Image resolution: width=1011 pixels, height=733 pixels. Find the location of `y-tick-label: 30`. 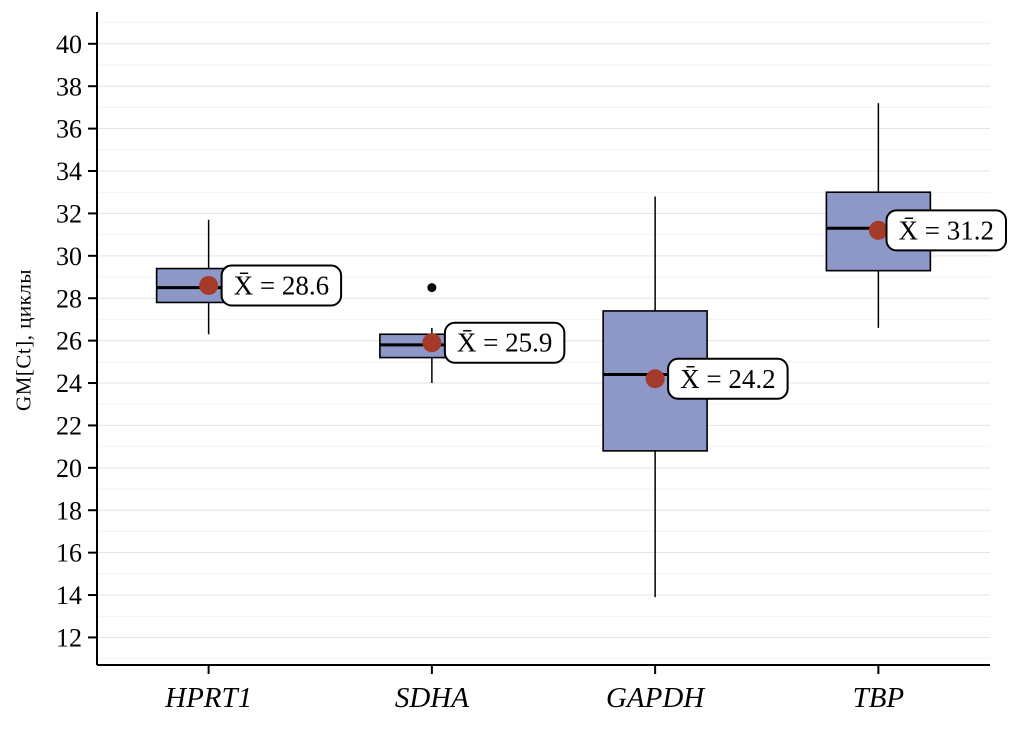

y-tick-label: 30 is located at coordinates (69, 256).